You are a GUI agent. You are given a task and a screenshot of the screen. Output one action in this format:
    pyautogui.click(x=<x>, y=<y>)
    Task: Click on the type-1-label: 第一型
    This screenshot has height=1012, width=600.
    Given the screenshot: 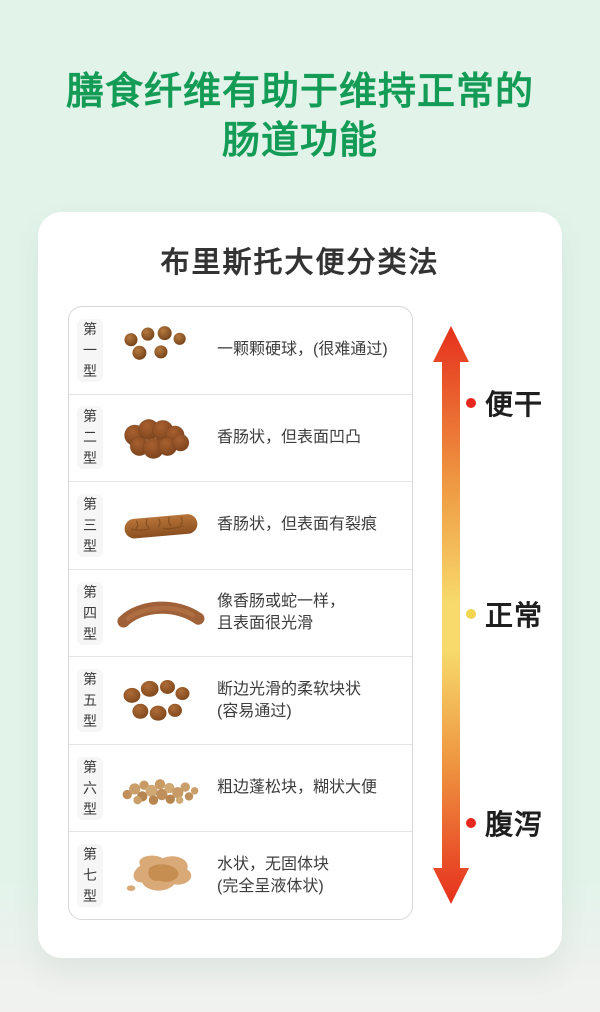 What is the action you would take?
    pyautogui.click(x=90, y=349)
    